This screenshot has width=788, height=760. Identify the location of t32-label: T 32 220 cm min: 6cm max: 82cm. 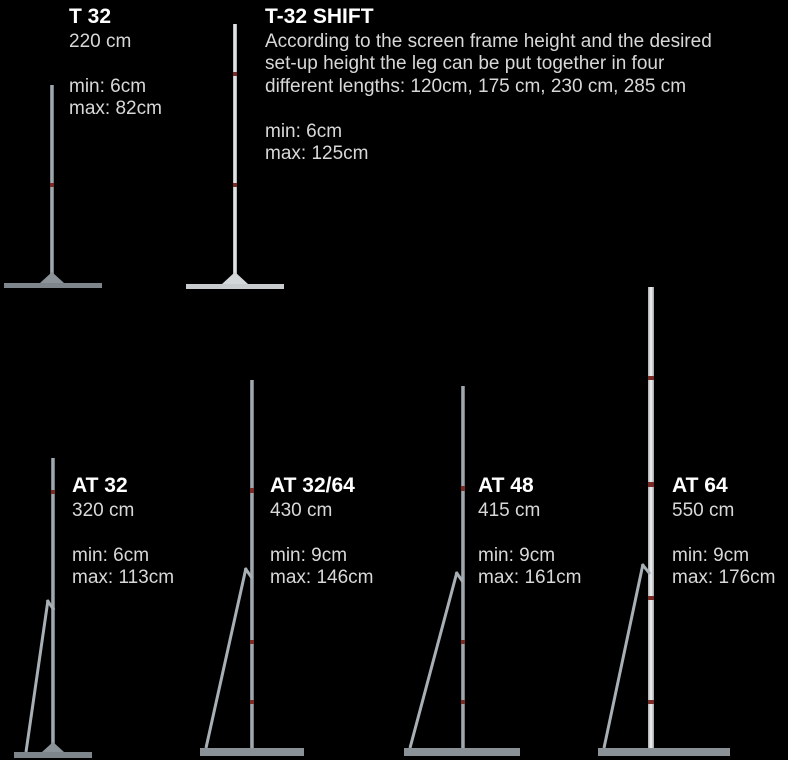
(115, 62).